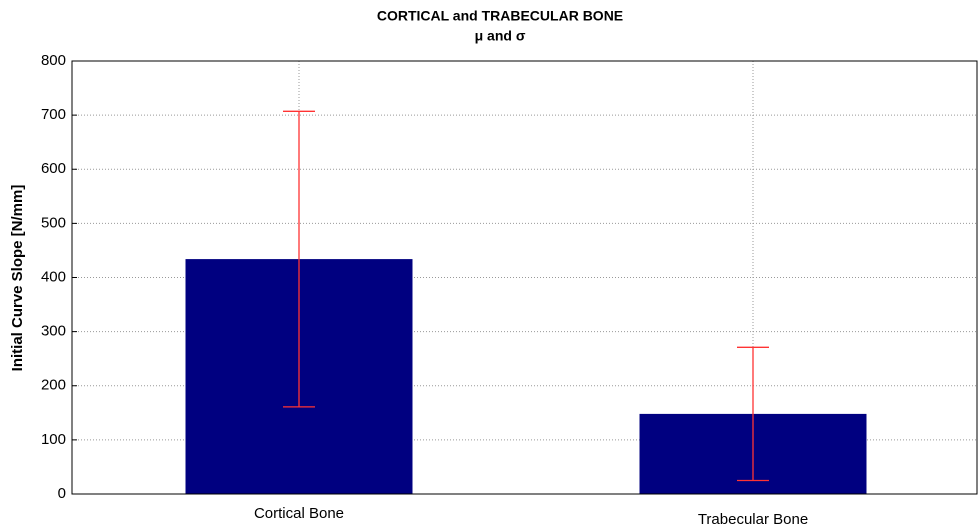  What do you see at coordinates (62, 493) in the screenshot?
I see `y-tick-label: 0` at bounding box center [62, 493].